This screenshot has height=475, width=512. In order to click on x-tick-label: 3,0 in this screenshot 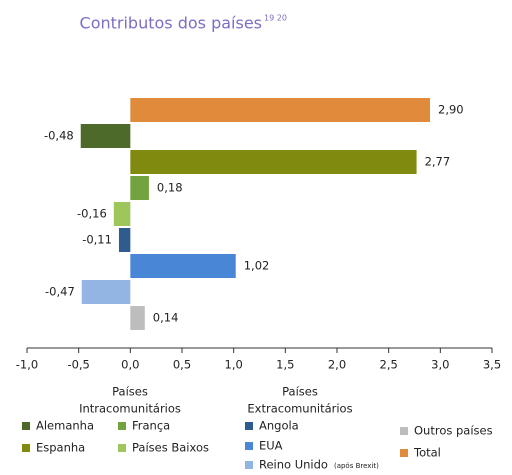, I will do `click(440, 365)`.